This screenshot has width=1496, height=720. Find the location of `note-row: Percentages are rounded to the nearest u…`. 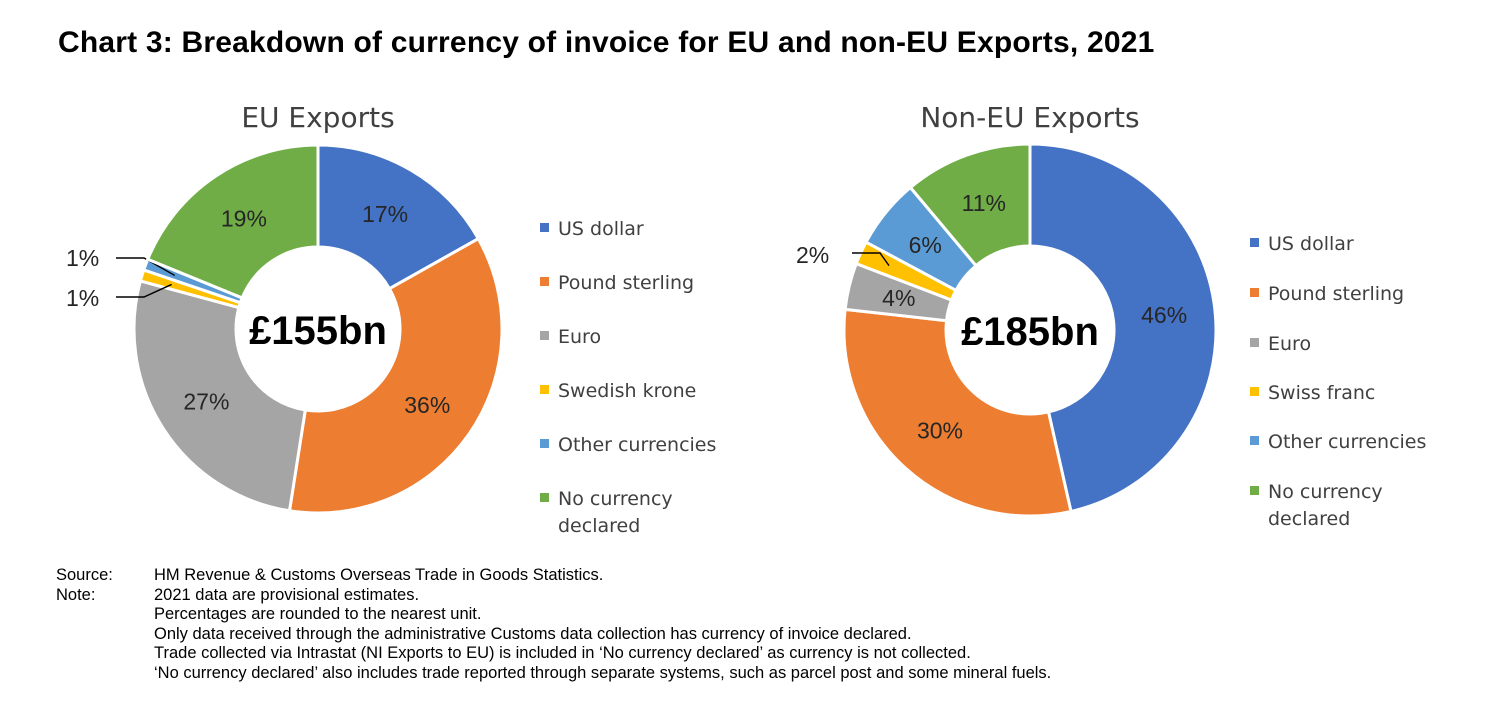

note-row: Percentages are rounded to the nearest u… is located at coordinates (553, 615).